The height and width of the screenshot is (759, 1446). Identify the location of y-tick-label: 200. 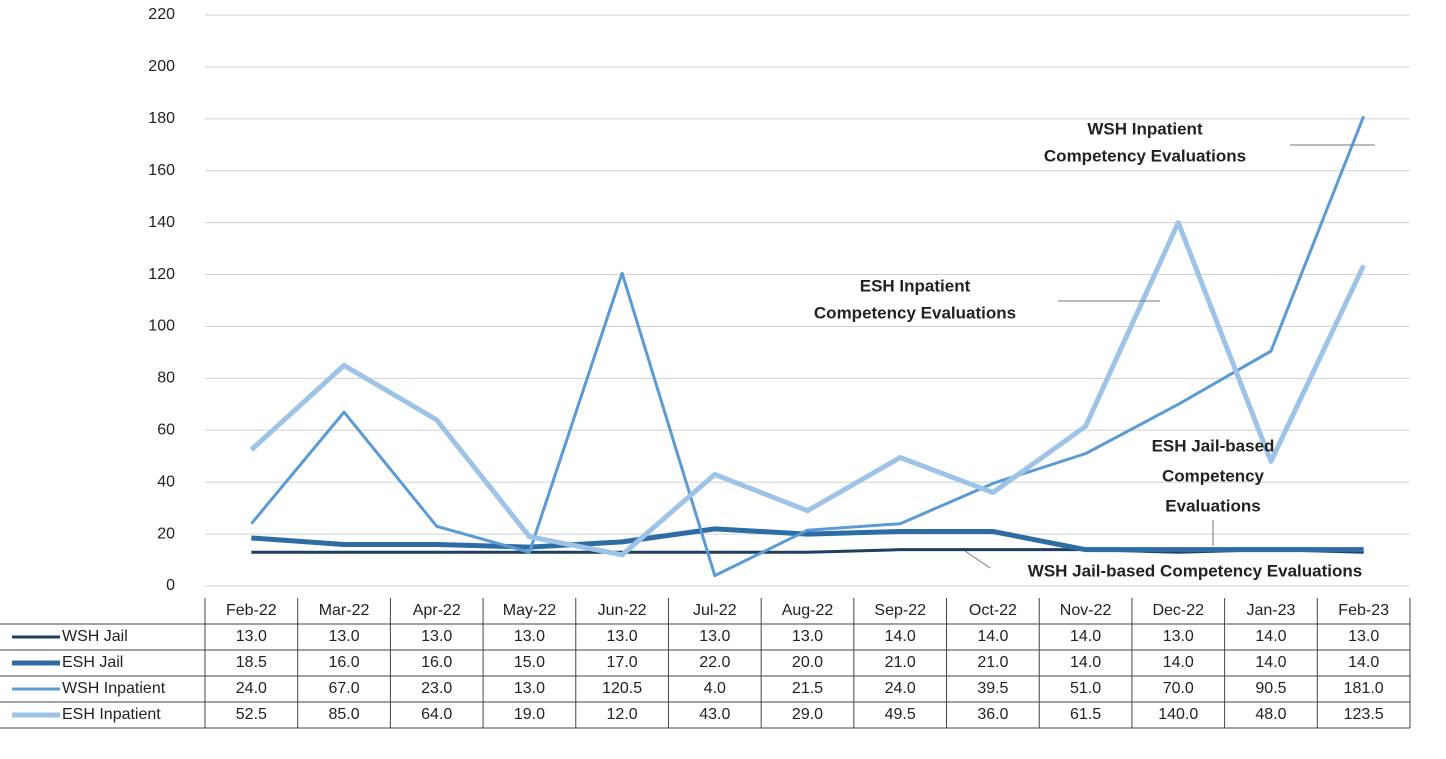
(161, 66).